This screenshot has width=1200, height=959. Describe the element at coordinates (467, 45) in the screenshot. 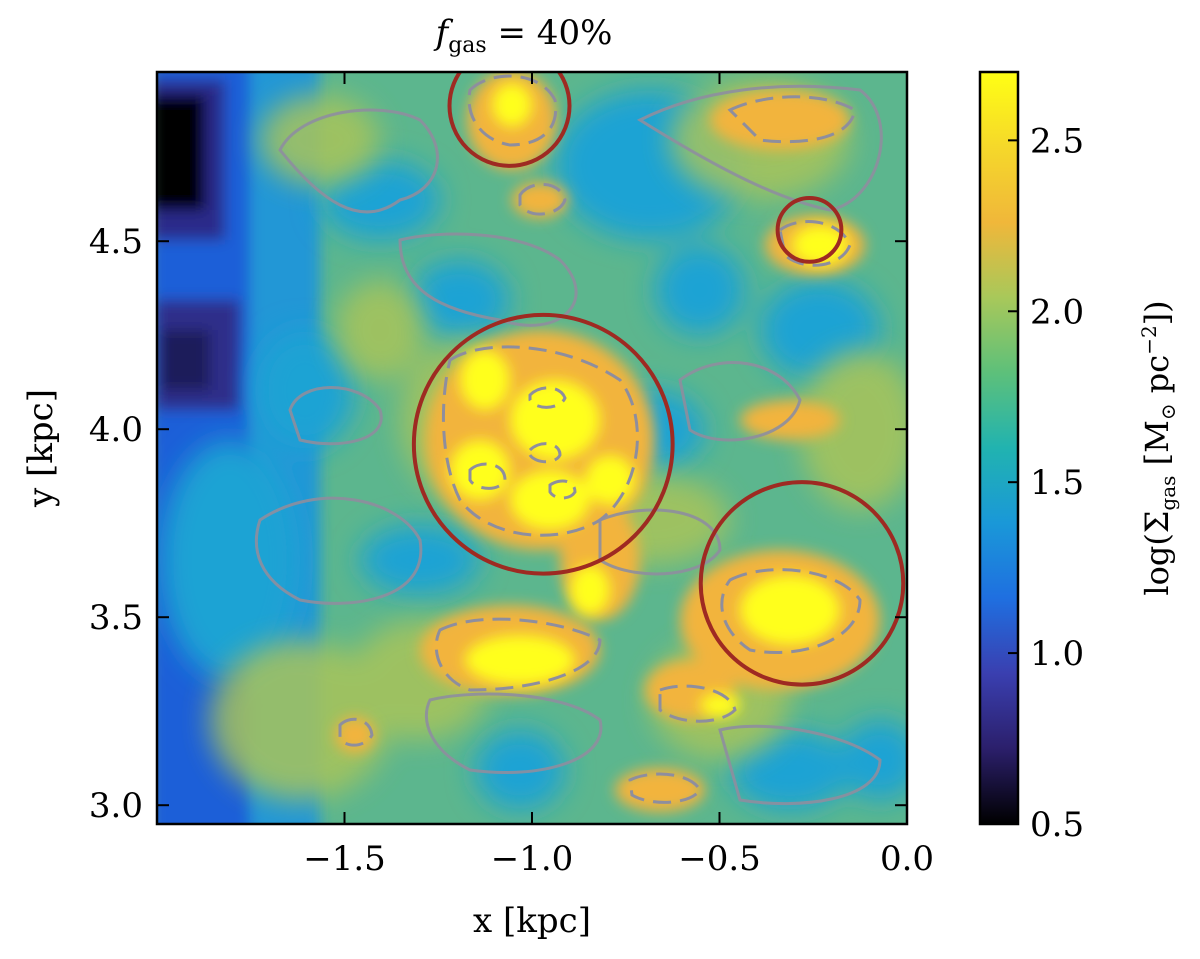

I see `title-sub: gas` at that location.